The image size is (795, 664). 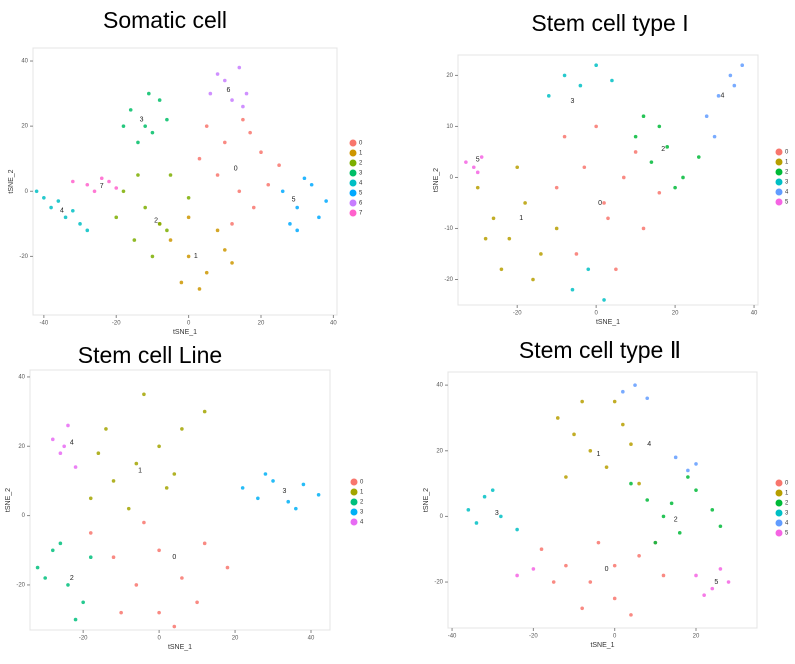 What do you see at coordinates (361, 214) in the screenshot?
I see `legend-label: 7` at bounding box center [361, 214].